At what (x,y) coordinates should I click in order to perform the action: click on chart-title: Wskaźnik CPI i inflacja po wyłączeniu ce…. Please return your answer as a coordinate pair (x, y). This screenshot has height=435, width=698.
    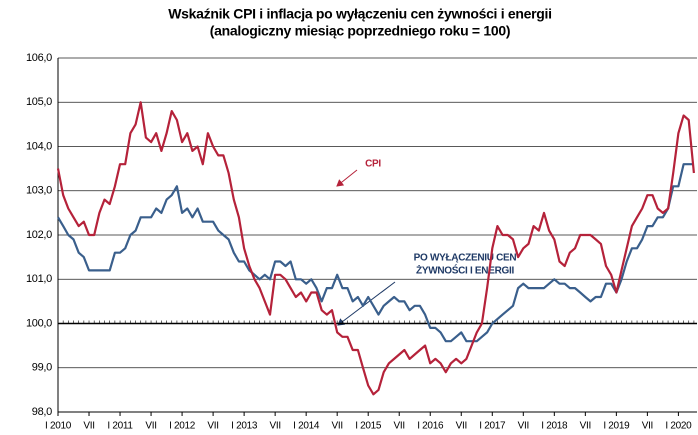
    Looking at the image, I should click on (359, 14).